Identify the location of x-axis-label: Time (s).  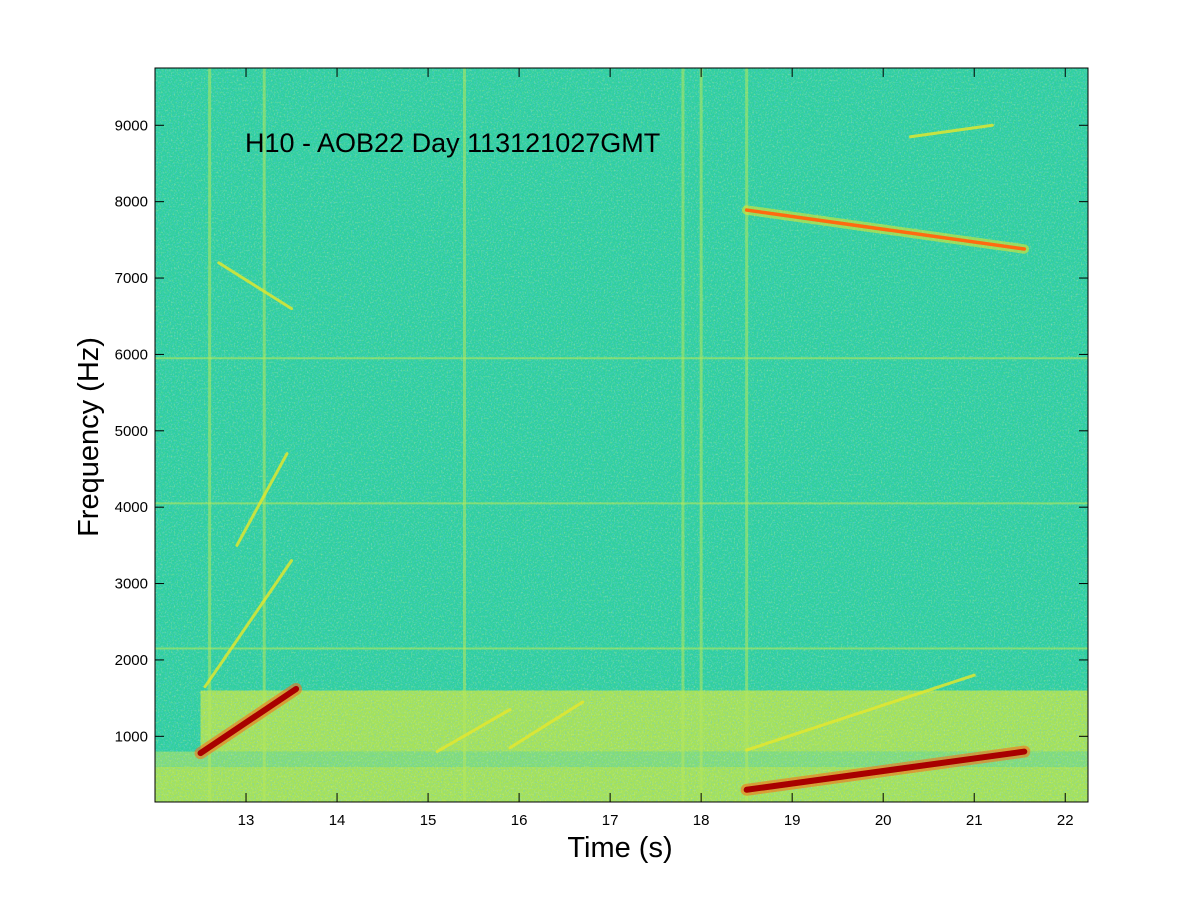
(619, 848).